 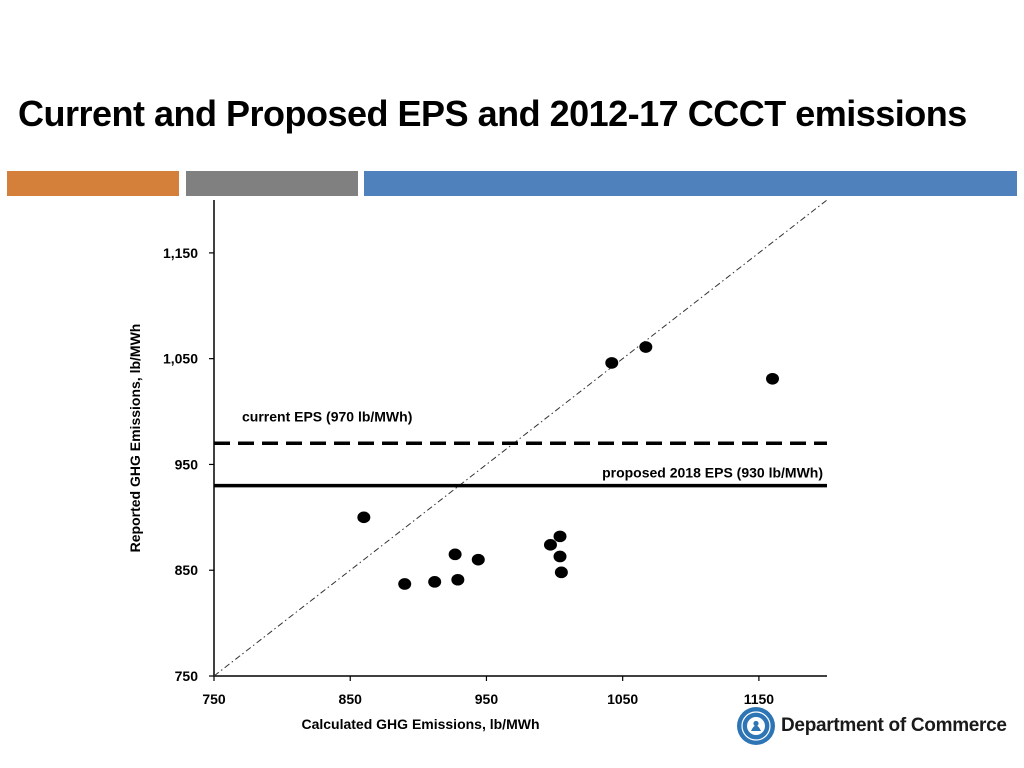 I want to click on x-tick-label: 750, so click(x=214, y=699).